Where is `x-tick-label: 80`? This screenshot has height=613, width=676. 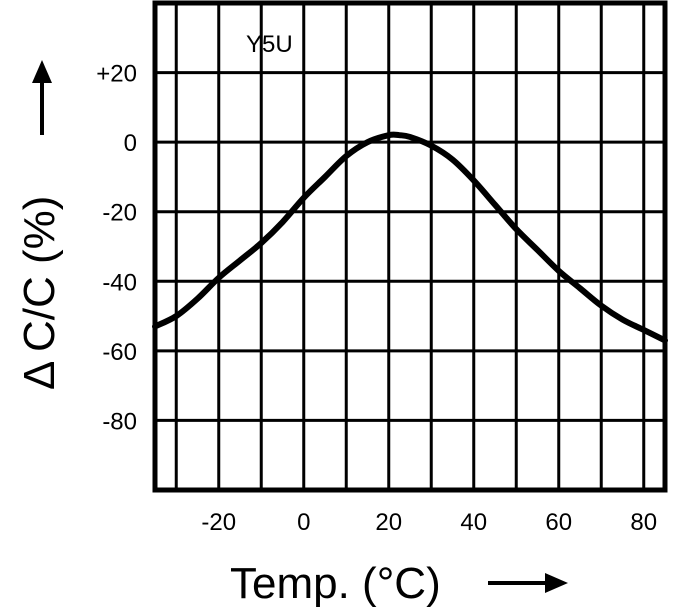 x-tick-label: 80 is located at coordinates (643, 522).